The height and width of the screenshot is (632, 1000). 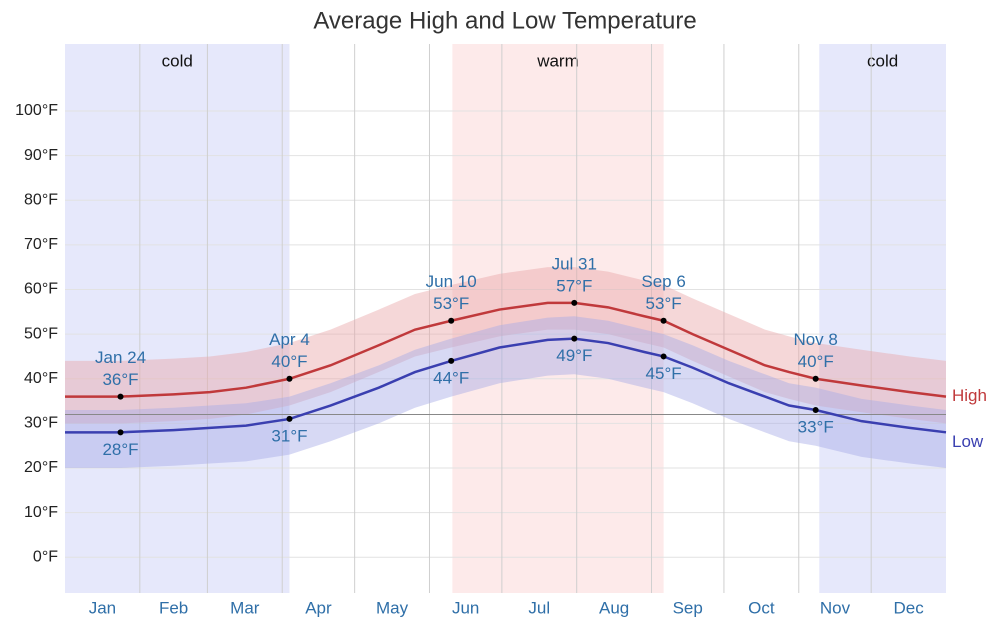 What do you see at coordinates (539, 607) in the screenshot?
I see `x-tick-label: Jul` at bounding box center [539, 607].